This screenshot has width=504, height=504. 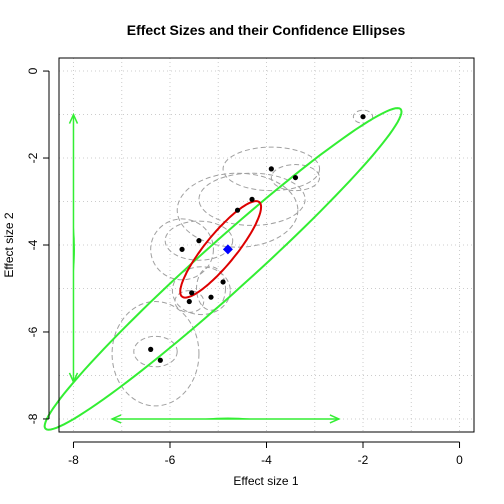 I want to click on x-tick-label: 0, so click(x=459, y=460).